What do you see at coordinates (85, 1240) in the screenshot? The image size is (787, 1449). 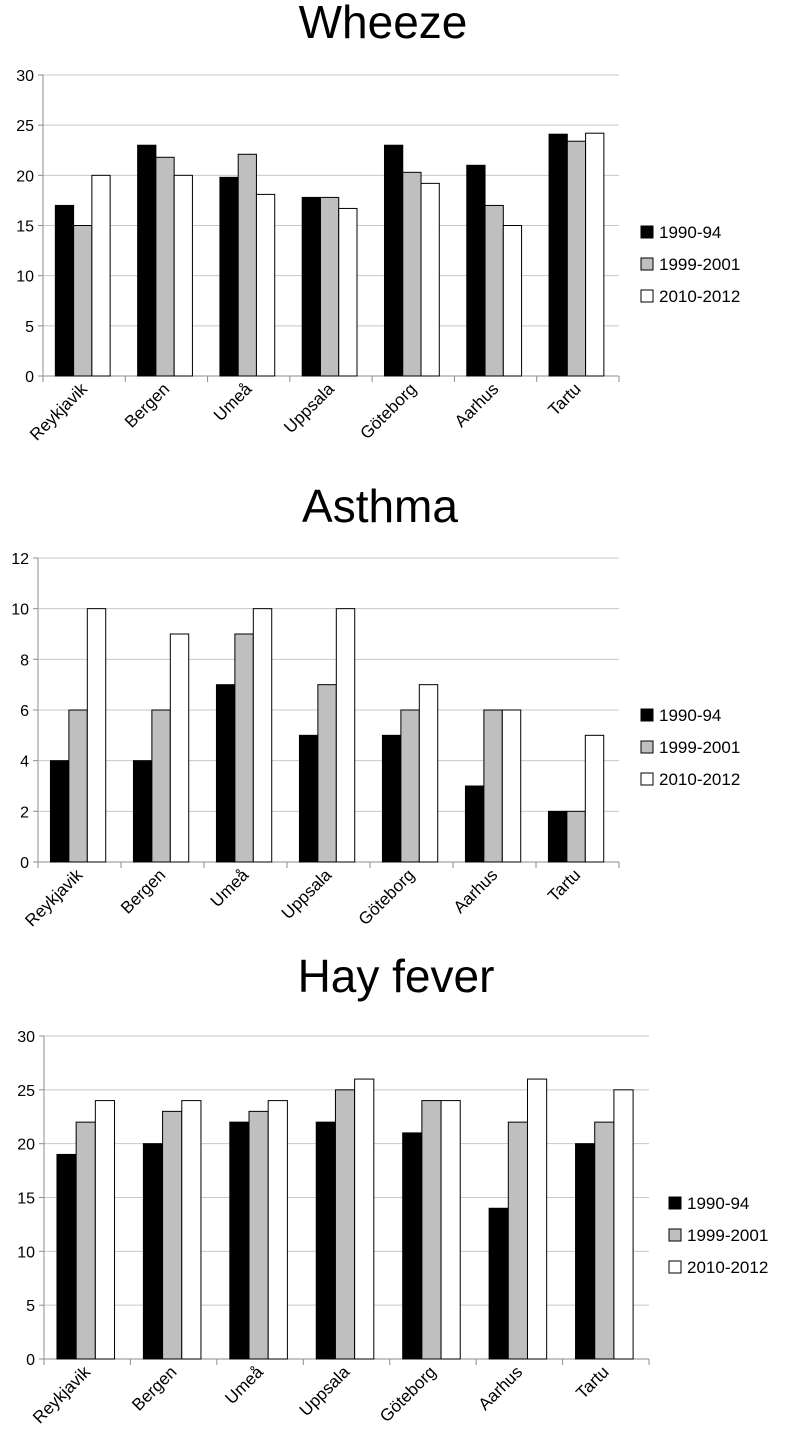 I see `hay-fever-bar-reykjavik-1999-2001` at bounding box center [85, 1240].